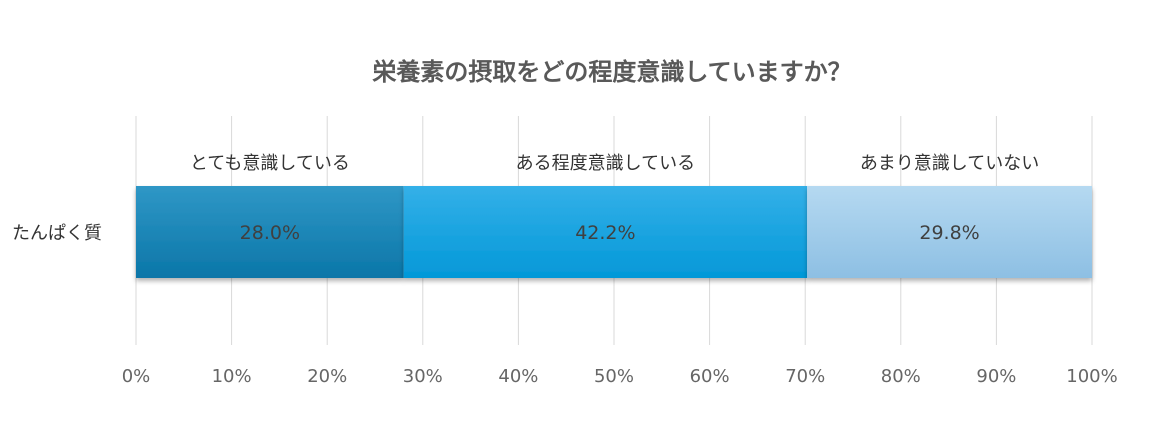  I want to click on x-tick-label: 50%, so click(614, 376).